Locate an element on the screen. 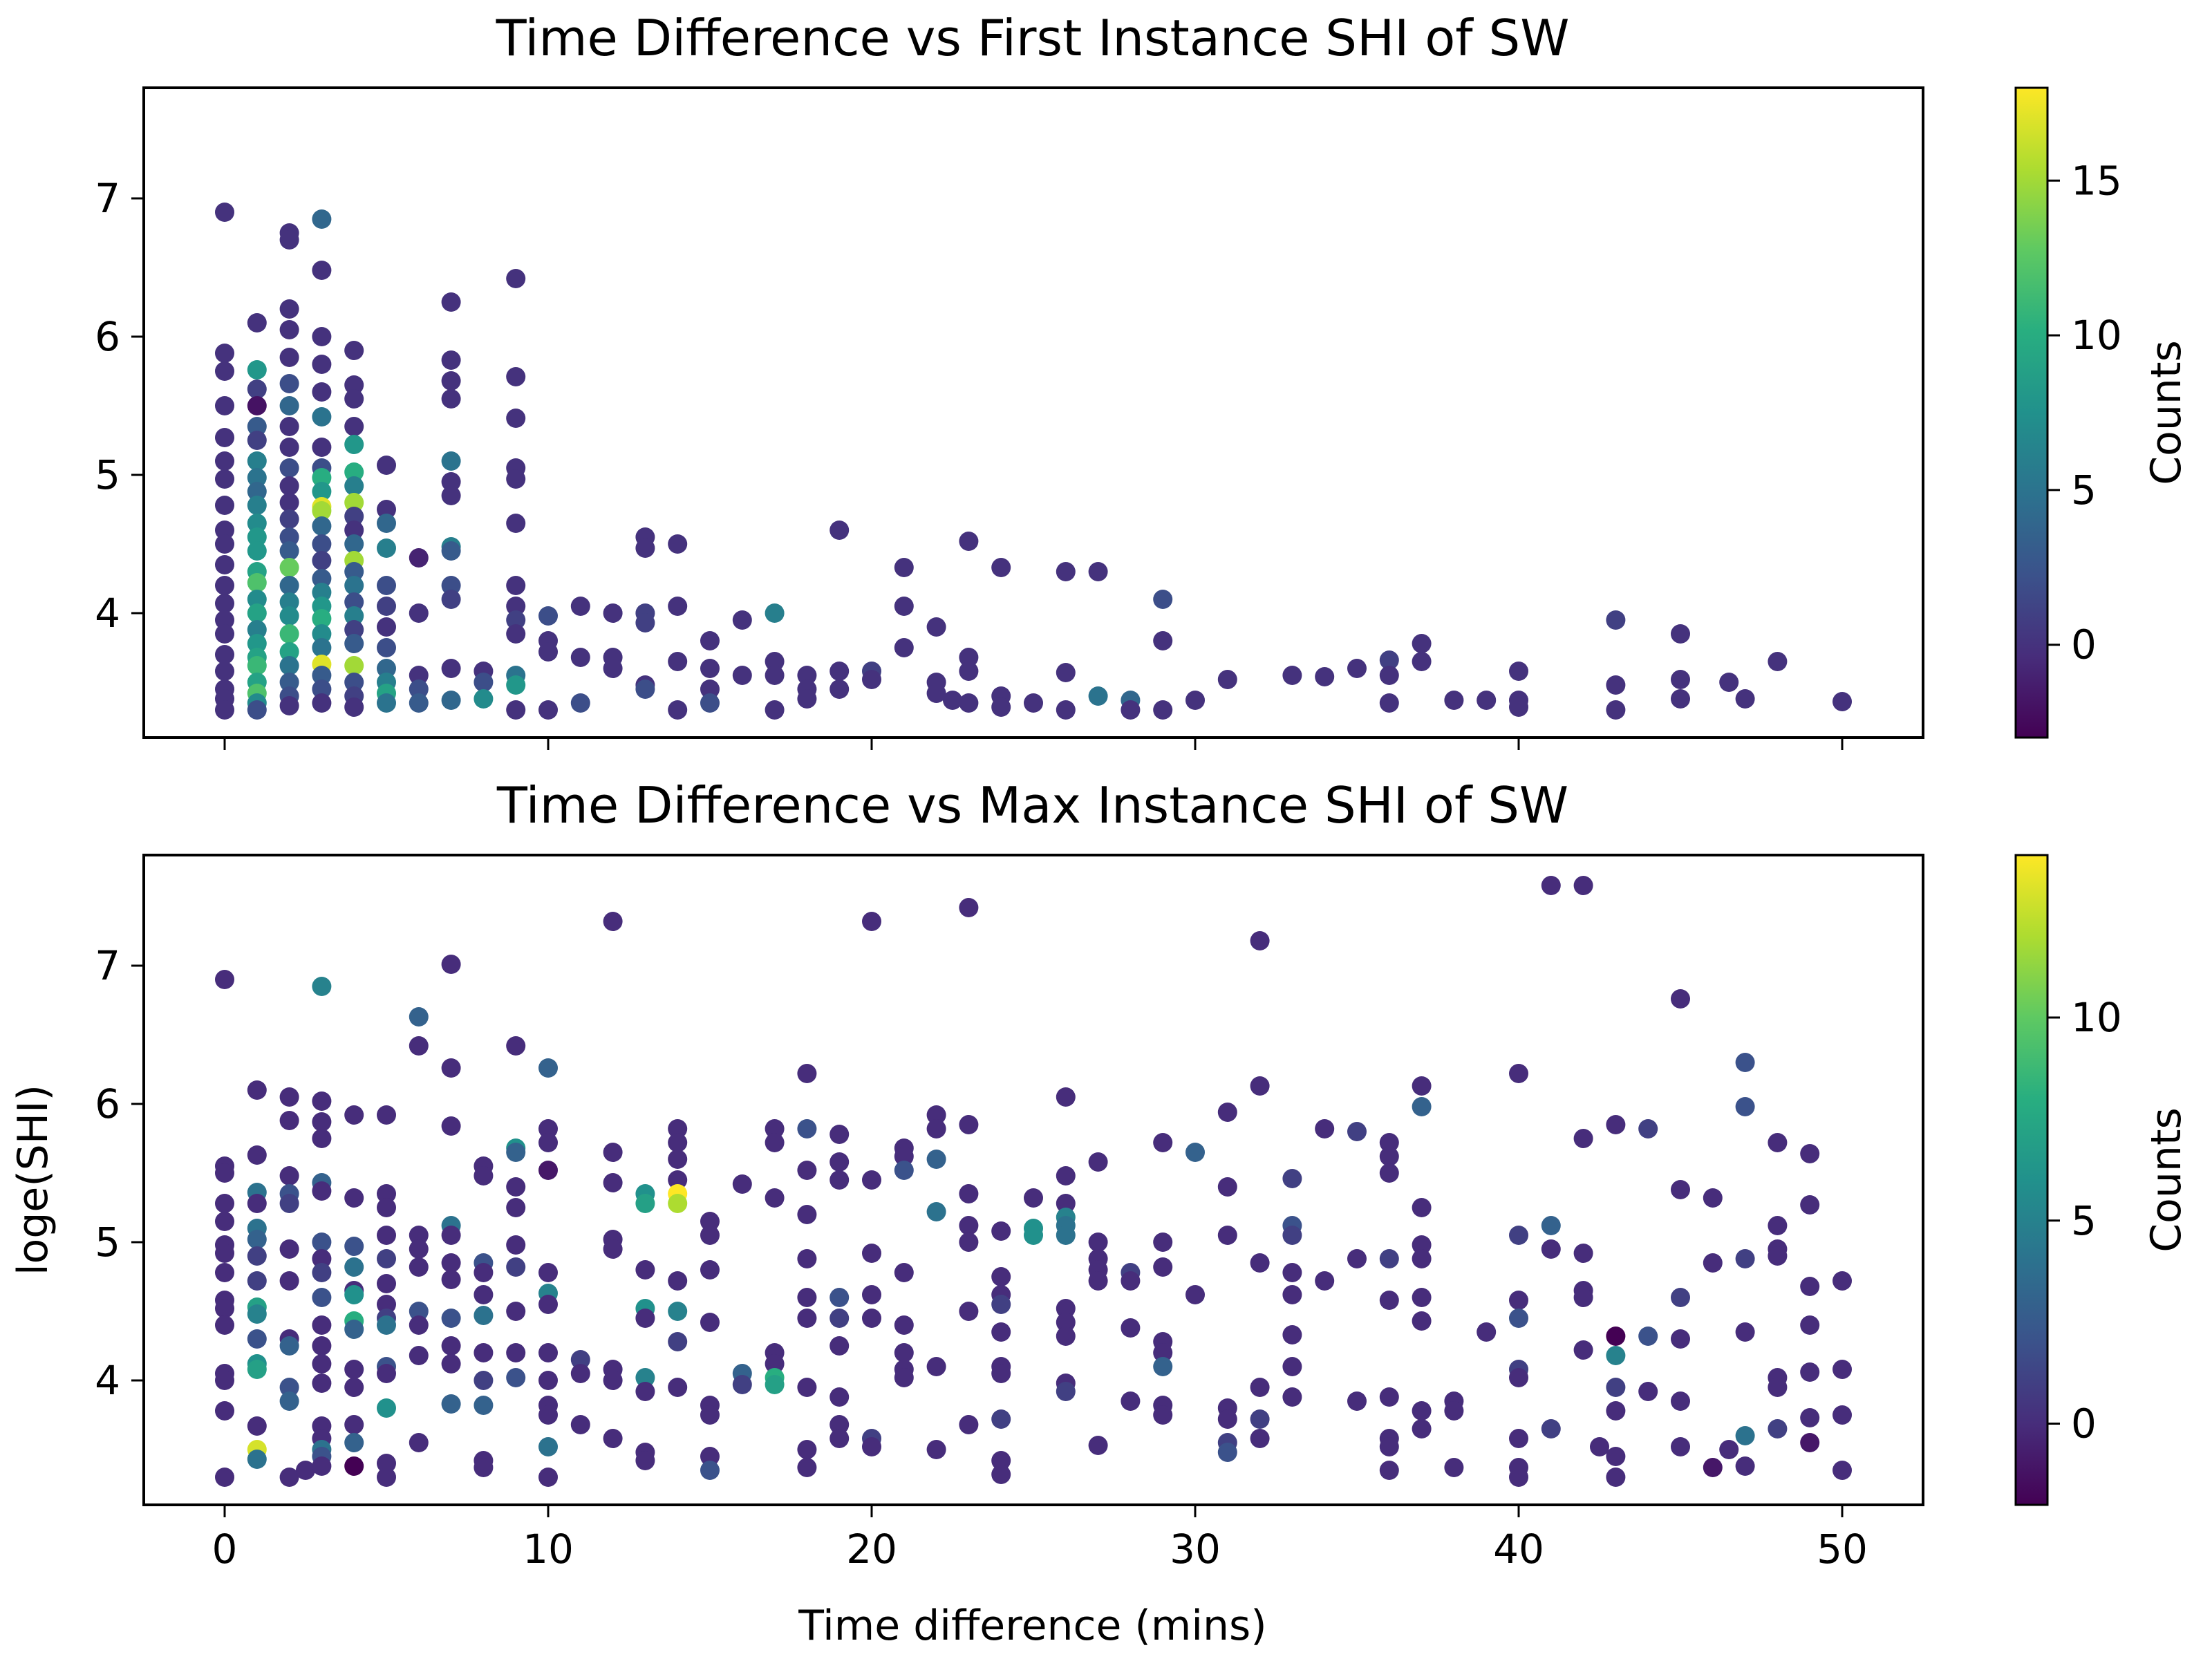 The width and height of the screenshot is (2212, 1659). colorbar-tick-label: 15 is located at coordinates (2096, 180).